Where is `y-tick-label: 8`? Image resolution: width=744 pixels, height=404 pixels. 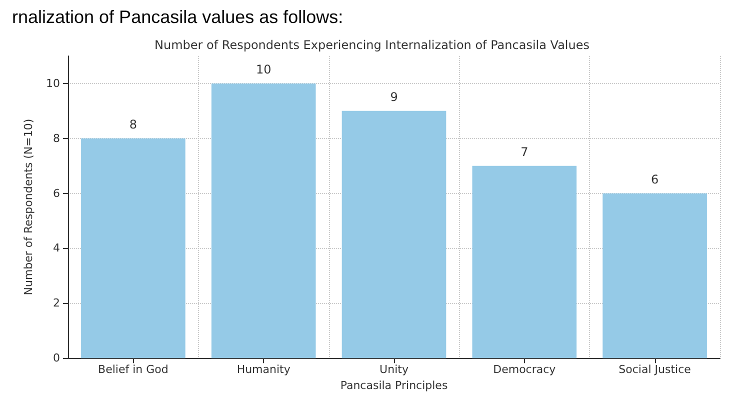 y-tick-label: 8 is located at coordinates (56, 138).